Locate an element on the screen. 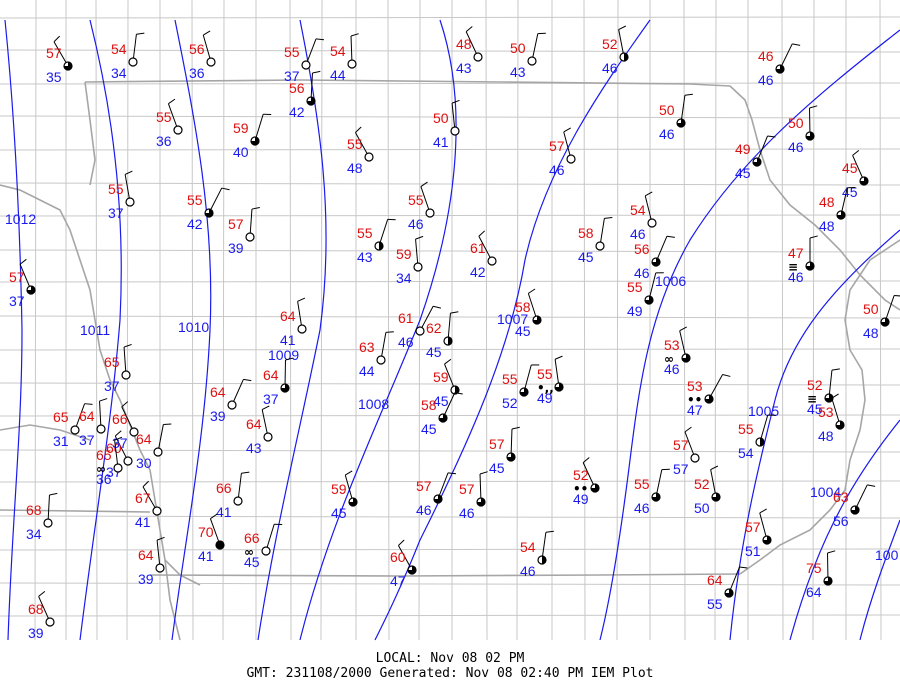 The height and width of the screenshot is (700, 900). station-plot: 57 51 is located at coordinates (758, 533).